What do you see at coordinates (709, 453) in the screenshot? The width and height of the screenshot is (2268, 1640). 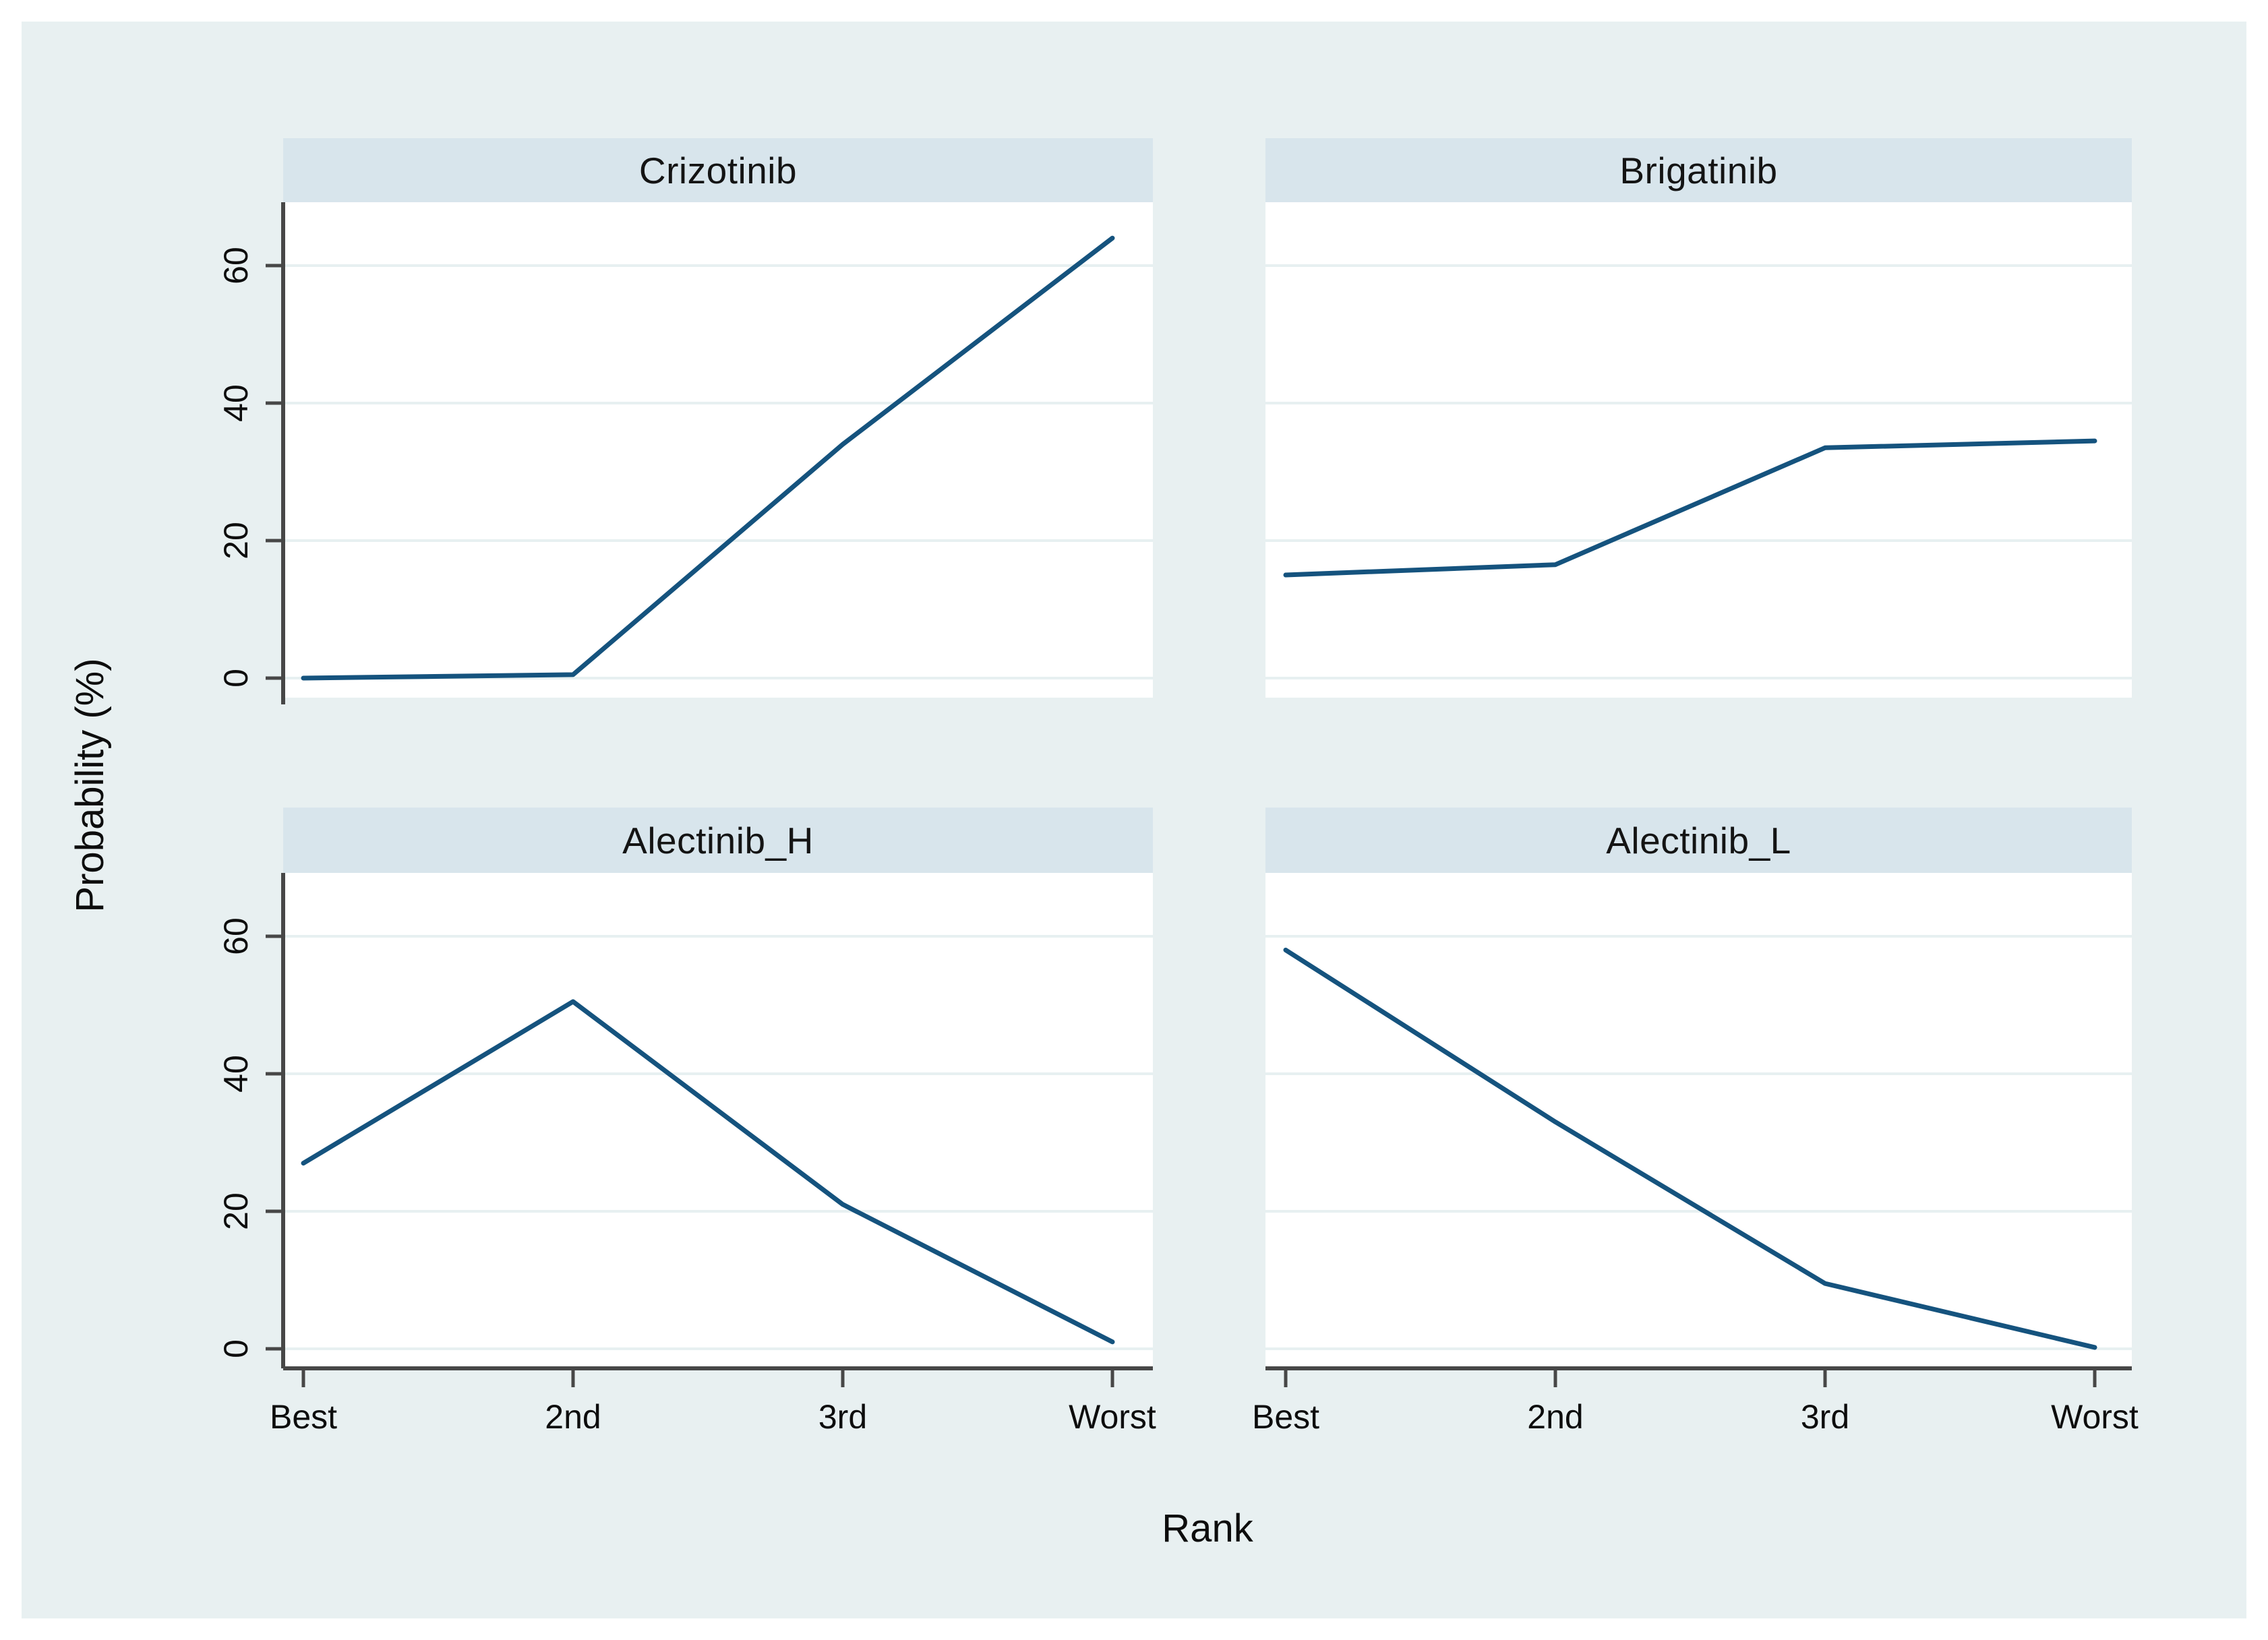 I see `crizotinib-line-plot` at bounding box center [709, 453].